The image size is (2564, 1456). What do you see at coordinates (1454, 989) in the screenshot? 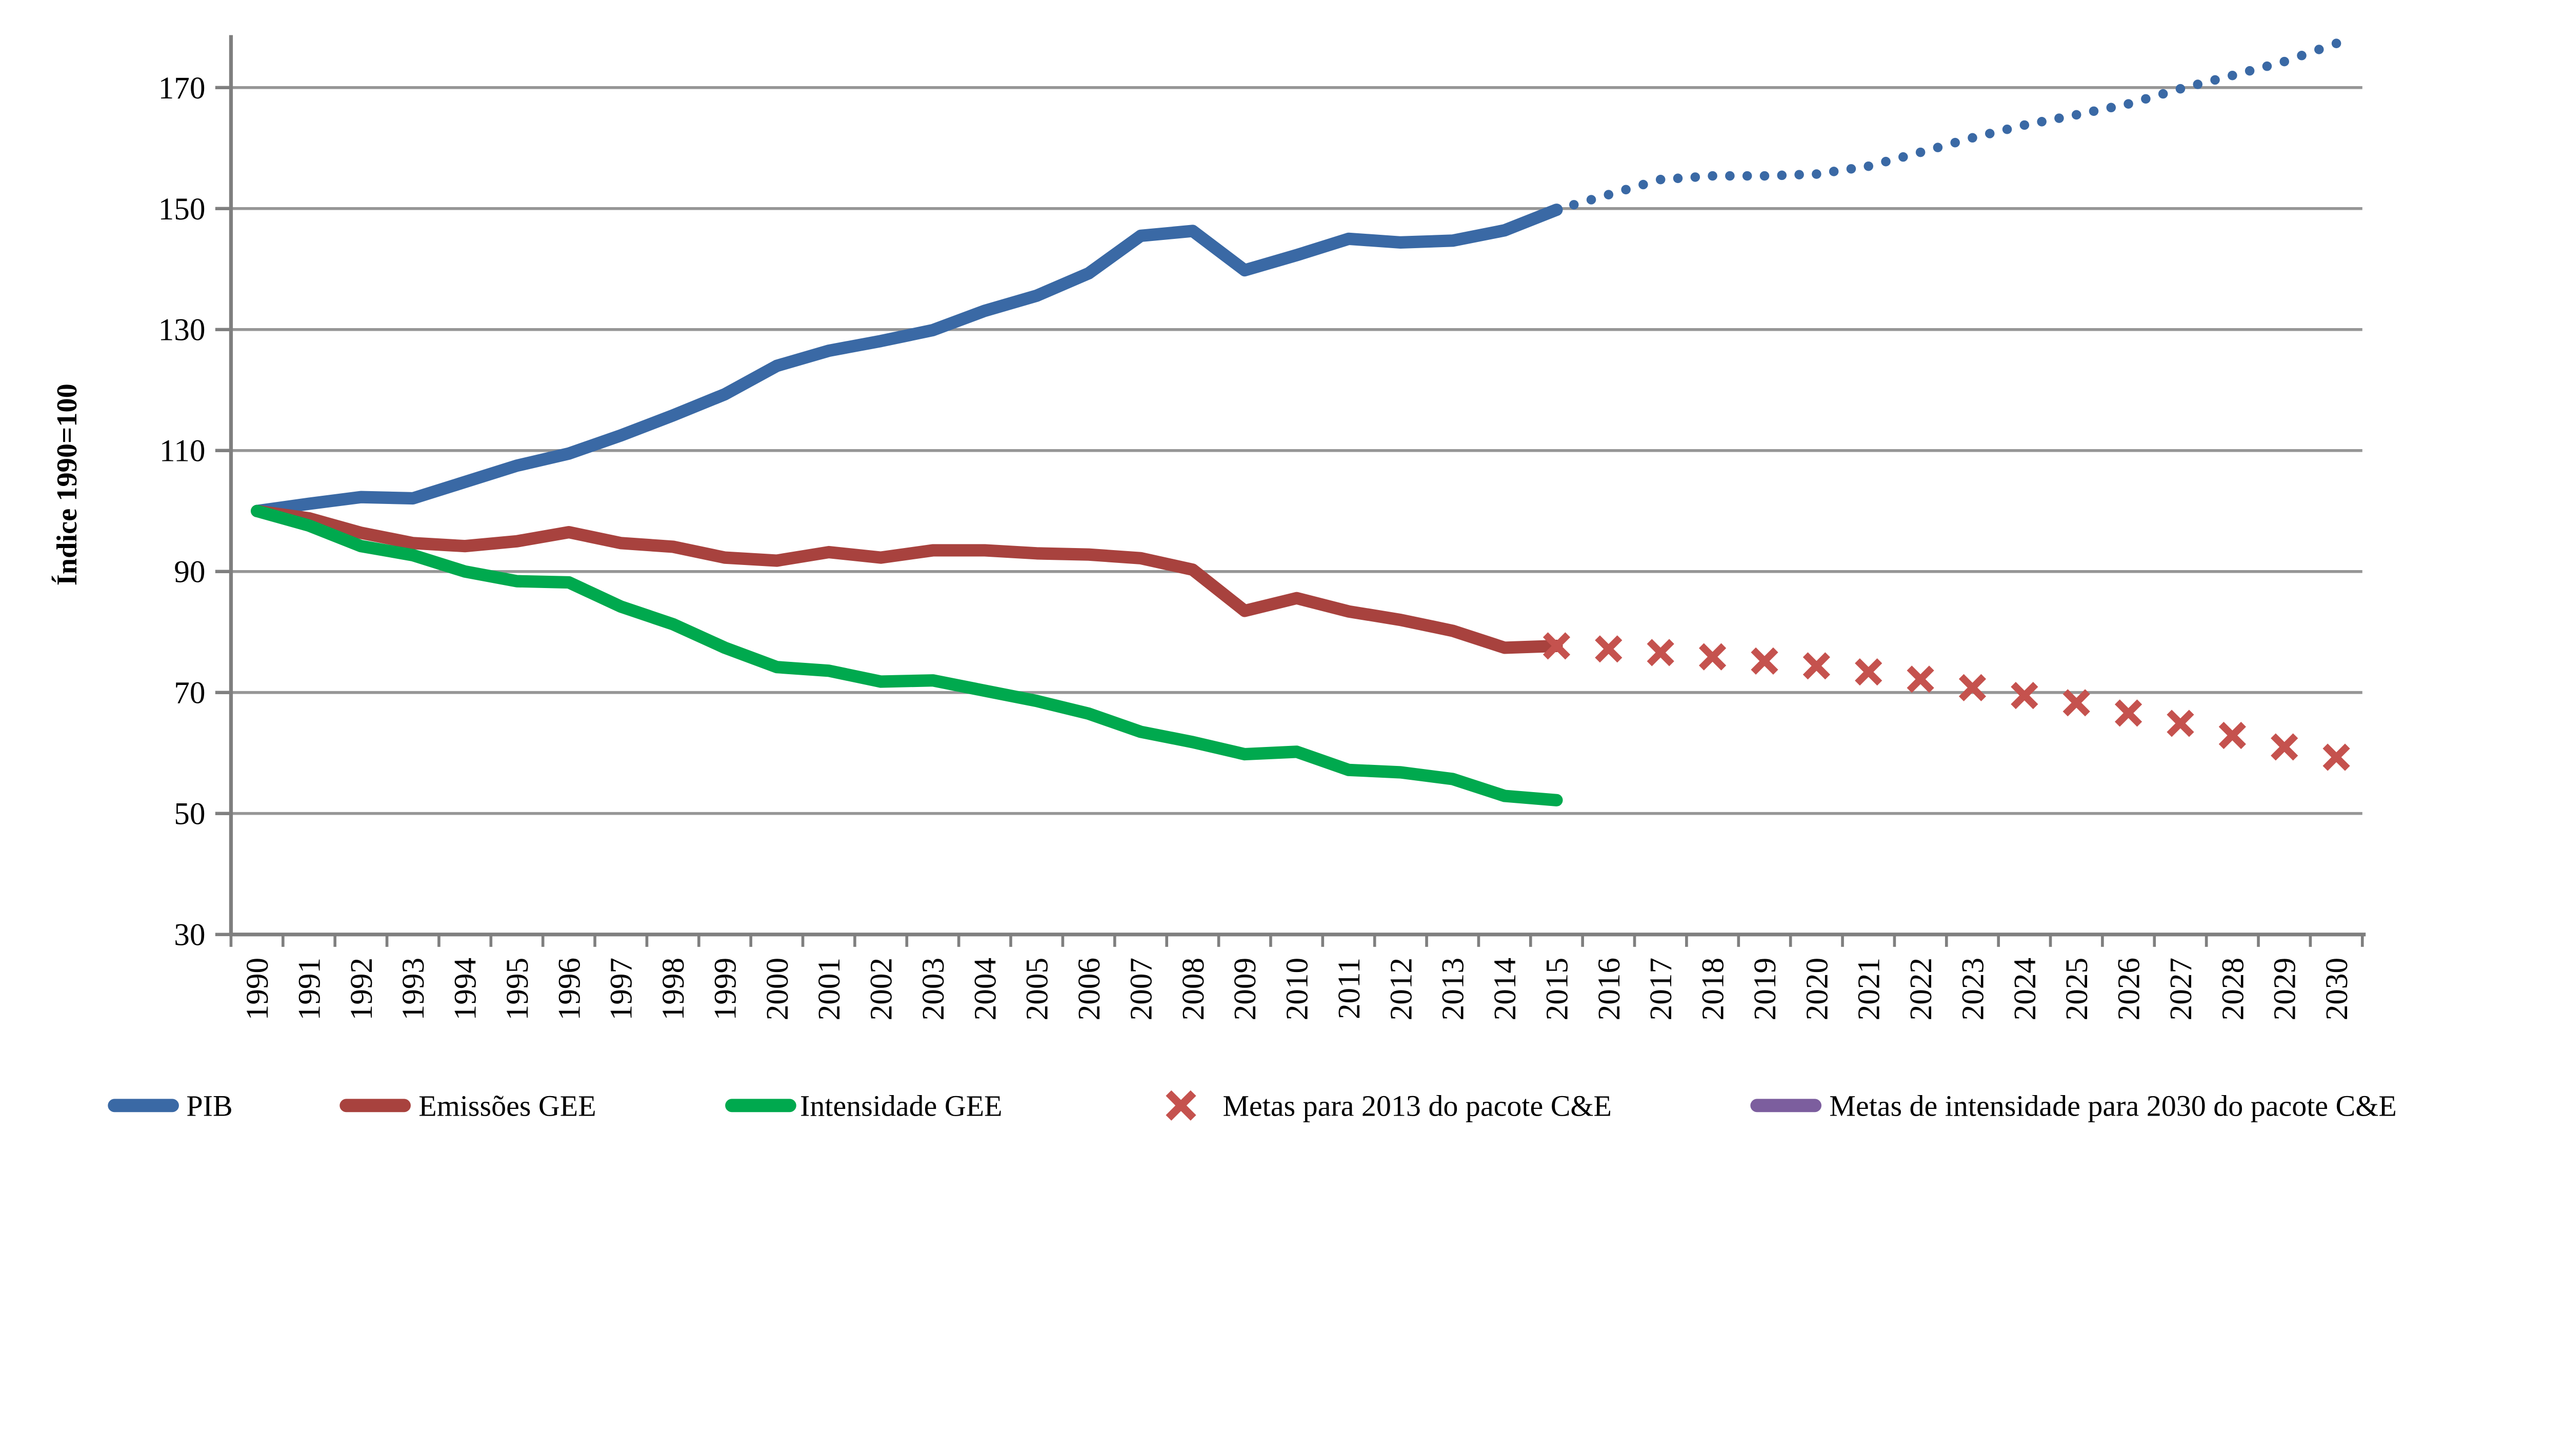
I see `x-tick-label-2013: 2013` at bounding box center [1454, 989].